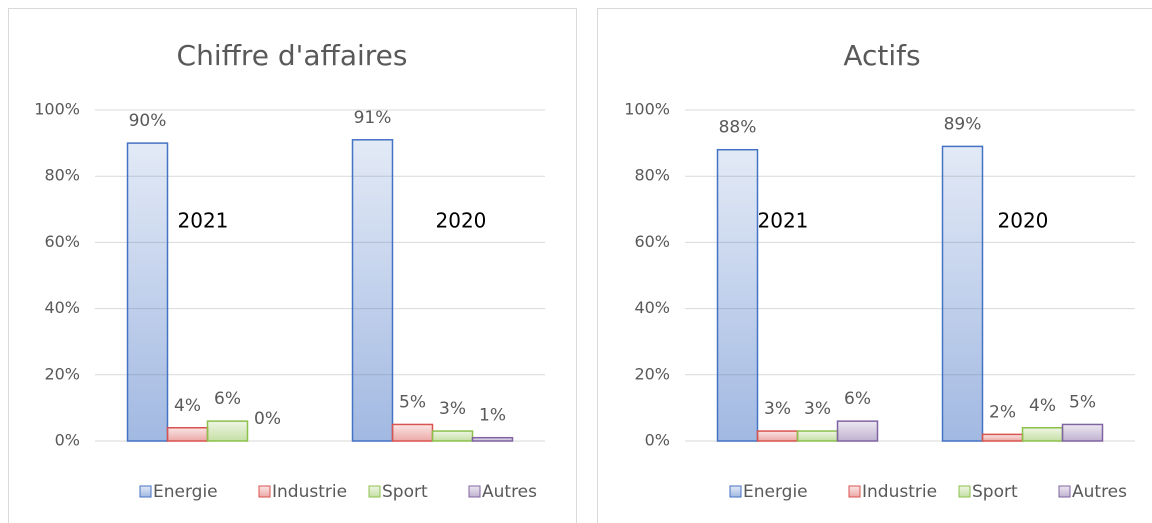 Image resolution: width=1152 pixels, height=523 pixels. Describe the element at coordinates (148, 121) in the screenshot. I see `data-label: 90%` at that location.